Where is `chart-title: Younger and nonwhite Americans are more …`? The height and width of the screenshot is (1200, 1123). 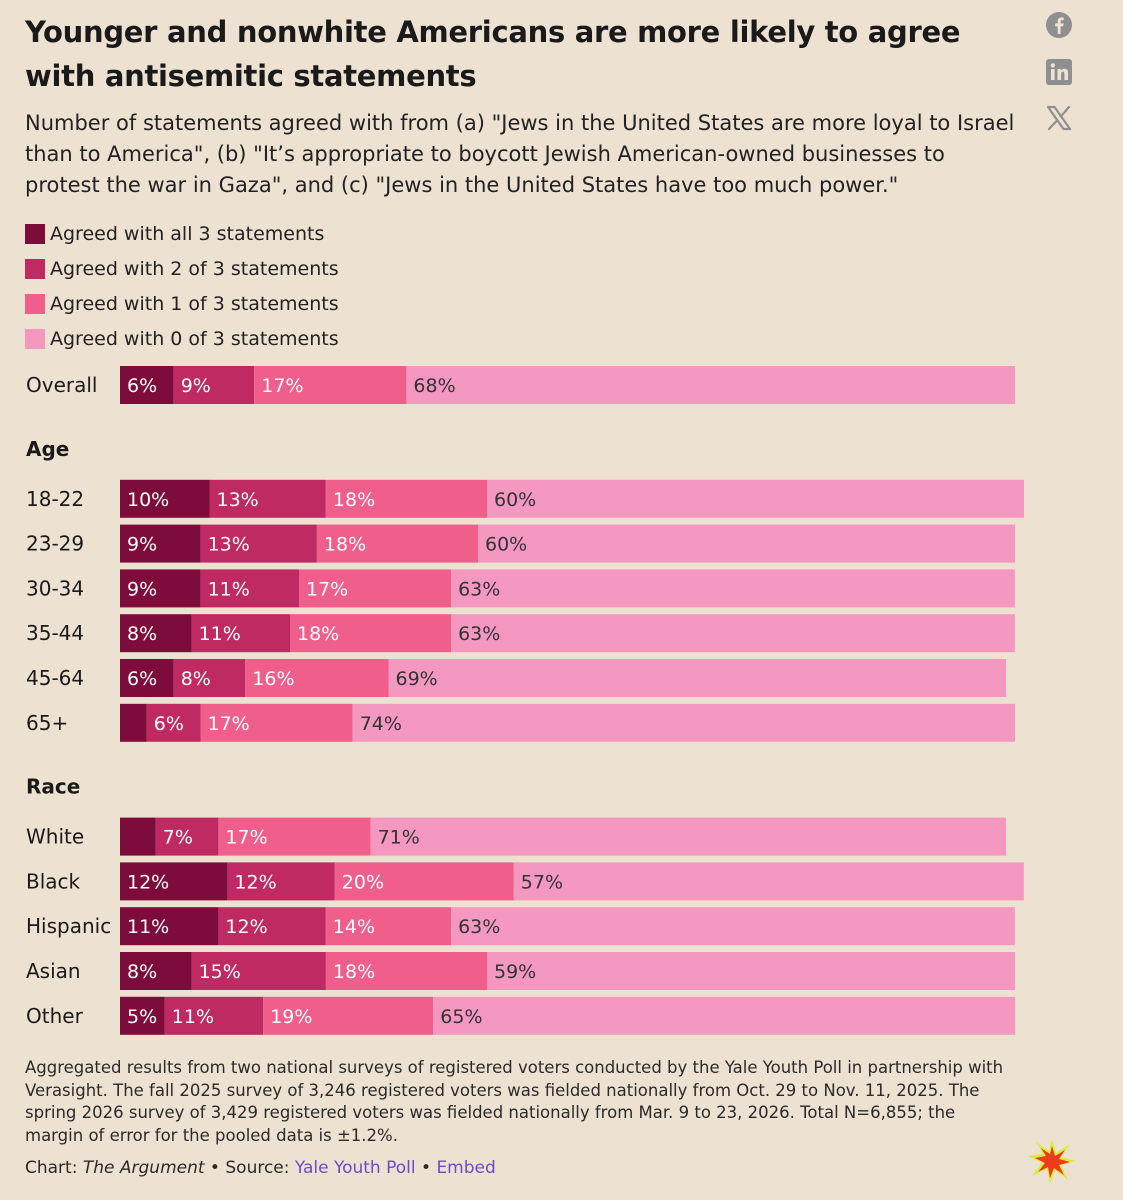 chart-title: Younger and nonwhite Americans are more … is located at coordinates (493, 54).